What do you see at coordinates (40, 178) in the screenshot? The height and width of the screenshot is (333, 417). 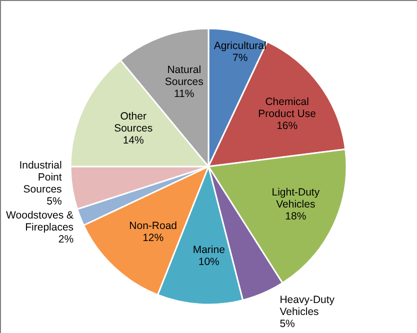 I see `slice-label: Industrial Point Sources` at bounding box center [40, 178].